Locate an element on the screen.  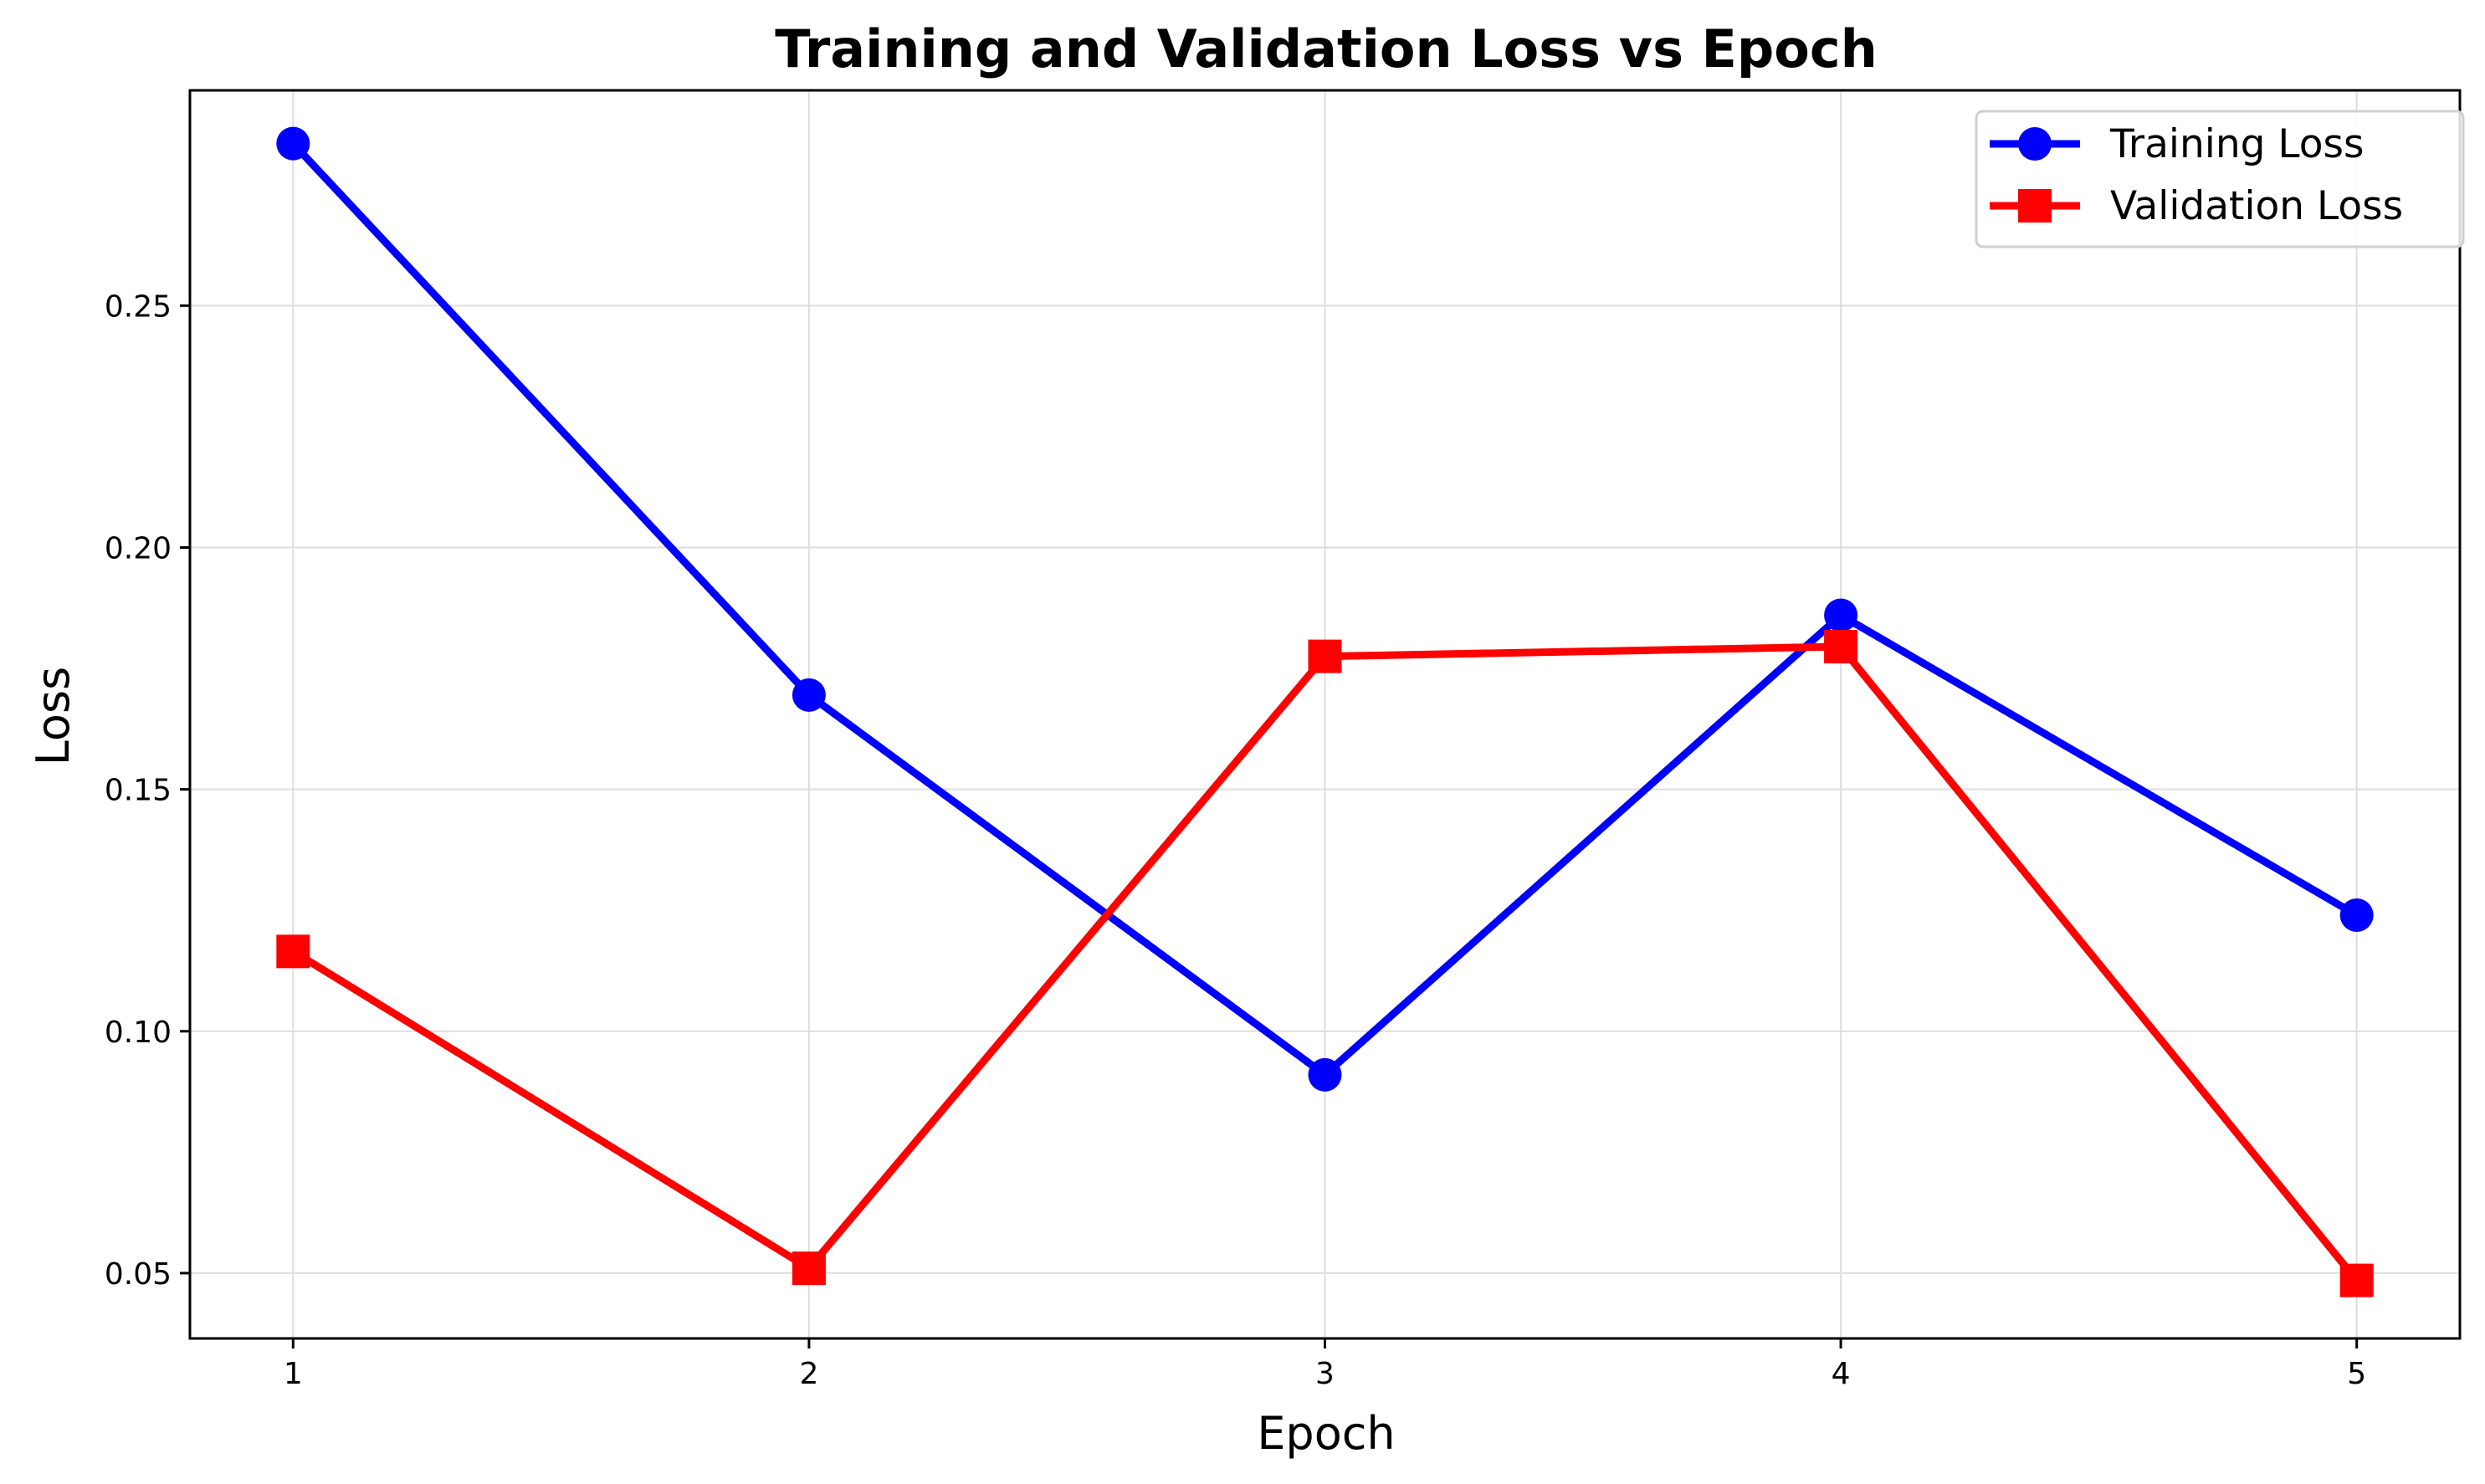
legend-frame is located at coordinates (2220, 179).